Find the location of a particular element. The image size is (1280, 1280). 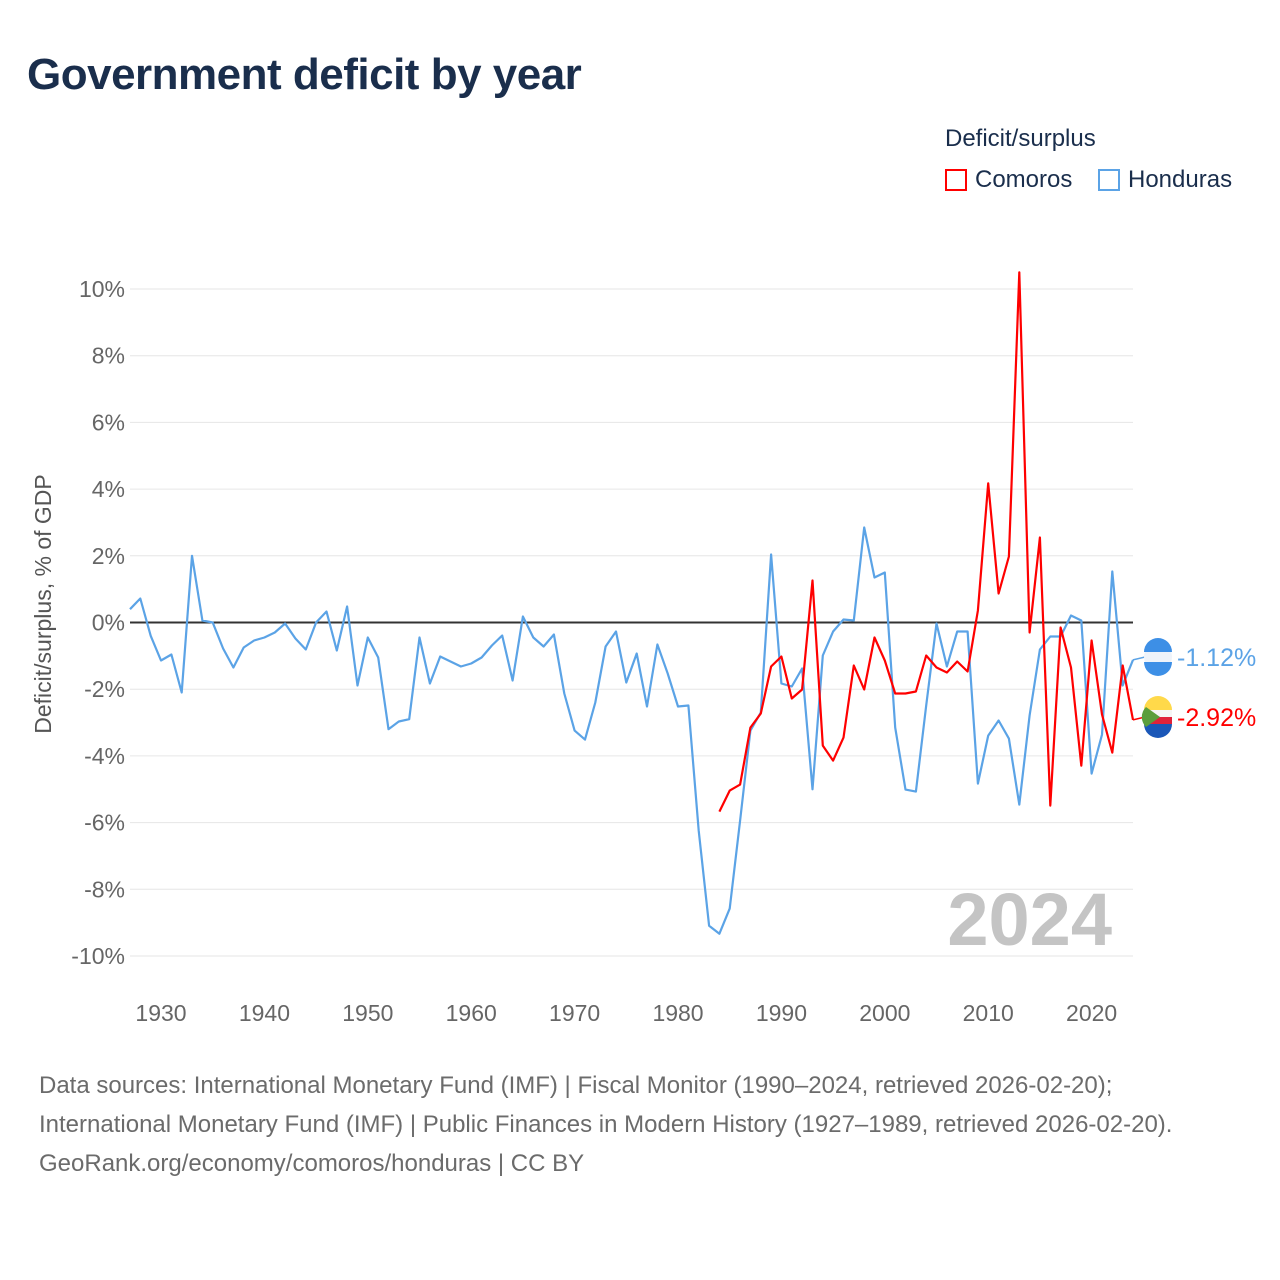

series-line-comoros is located at coordinates (926, 542).